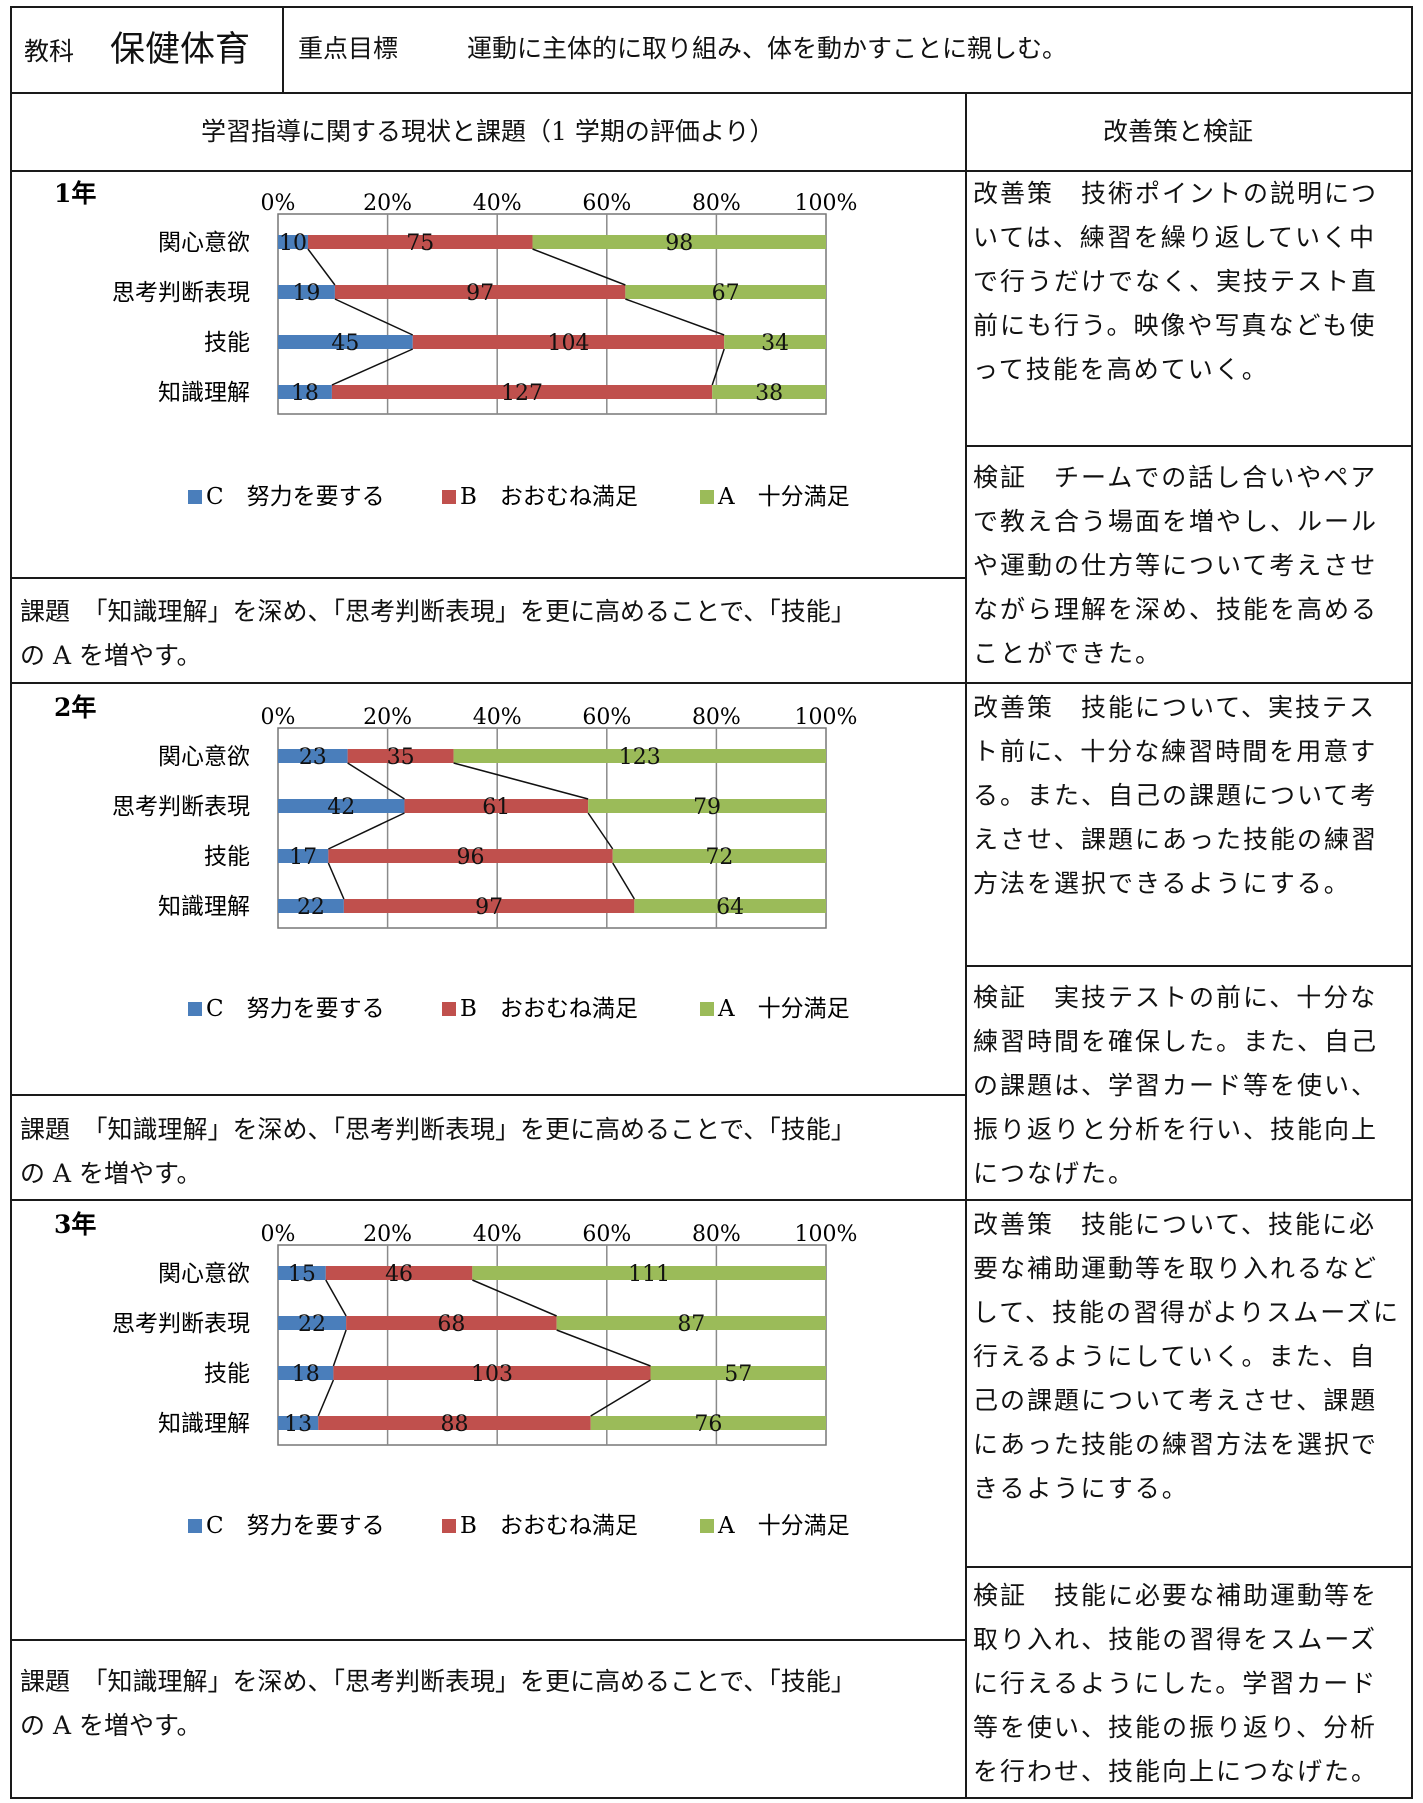 This screenshot has height=1803, width=1423. I want to click on subject-name: 保健体育, so click(180, 50).